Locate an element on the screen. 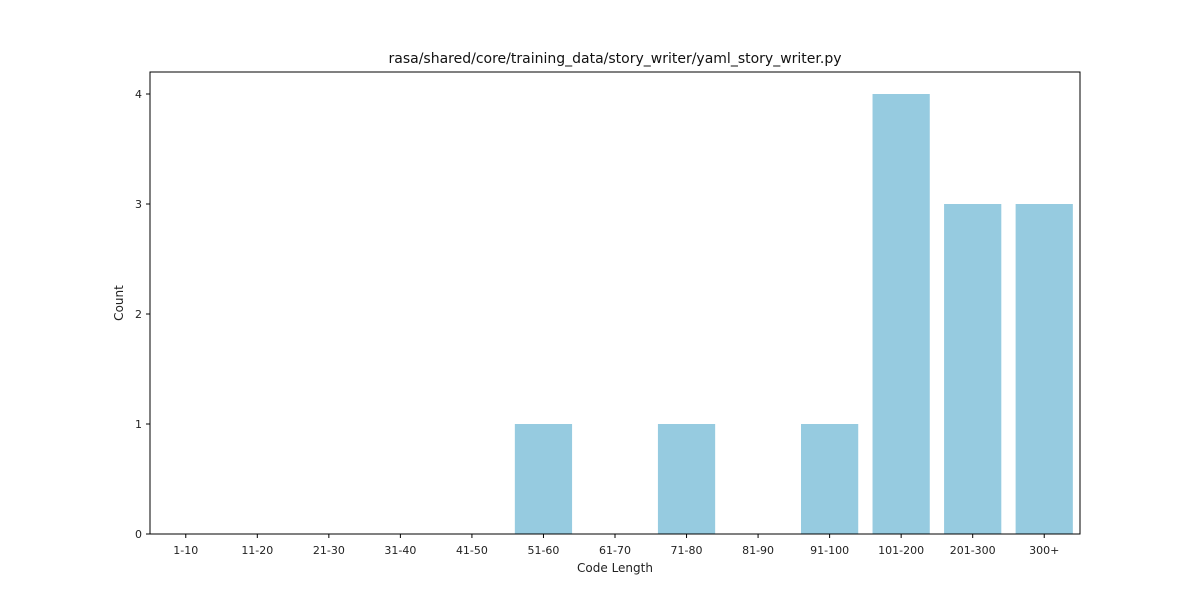  x-tick-label: 101-200 is located at coordinates (901, 550).